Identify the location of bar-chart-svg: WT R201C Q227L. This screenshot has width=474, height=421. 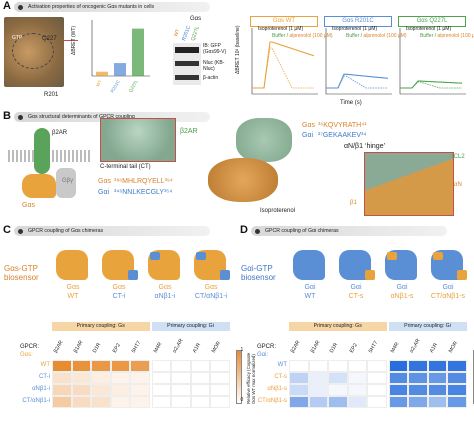
(120, 57).